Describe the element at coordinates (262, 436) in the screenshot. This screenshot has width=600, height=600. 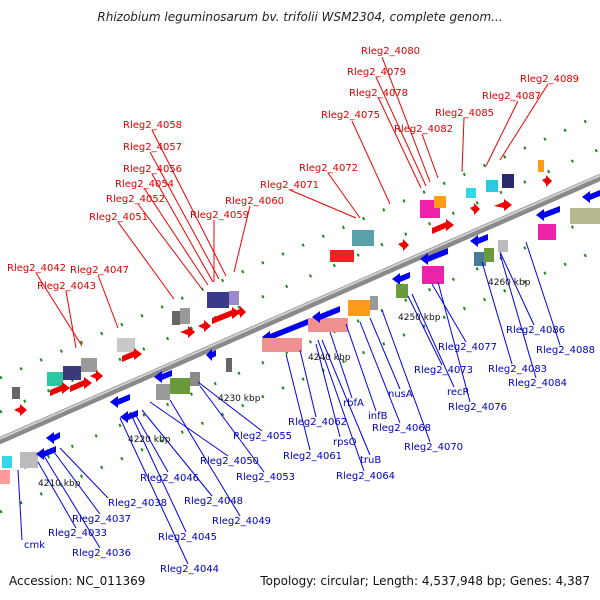
I see `gene-label: Rleg2_4055` at that location.